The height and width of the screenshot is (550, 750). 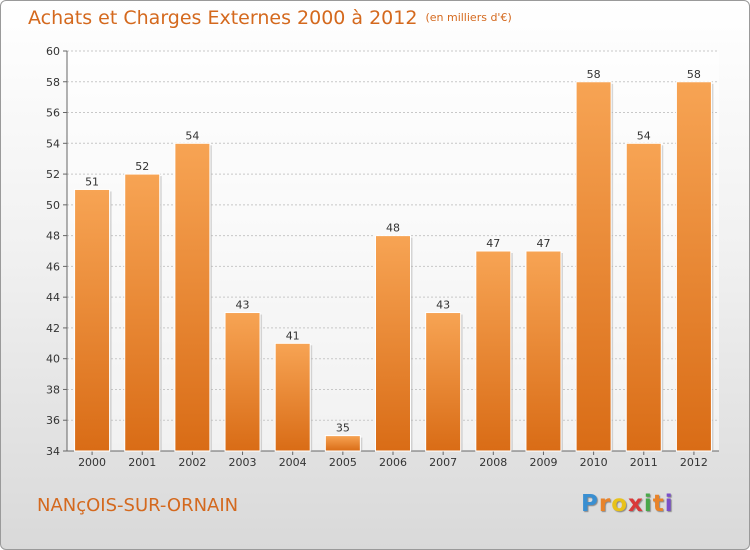 I want to click on chart-subtitle: (en milliers d'€), so click(x=468, y=17).